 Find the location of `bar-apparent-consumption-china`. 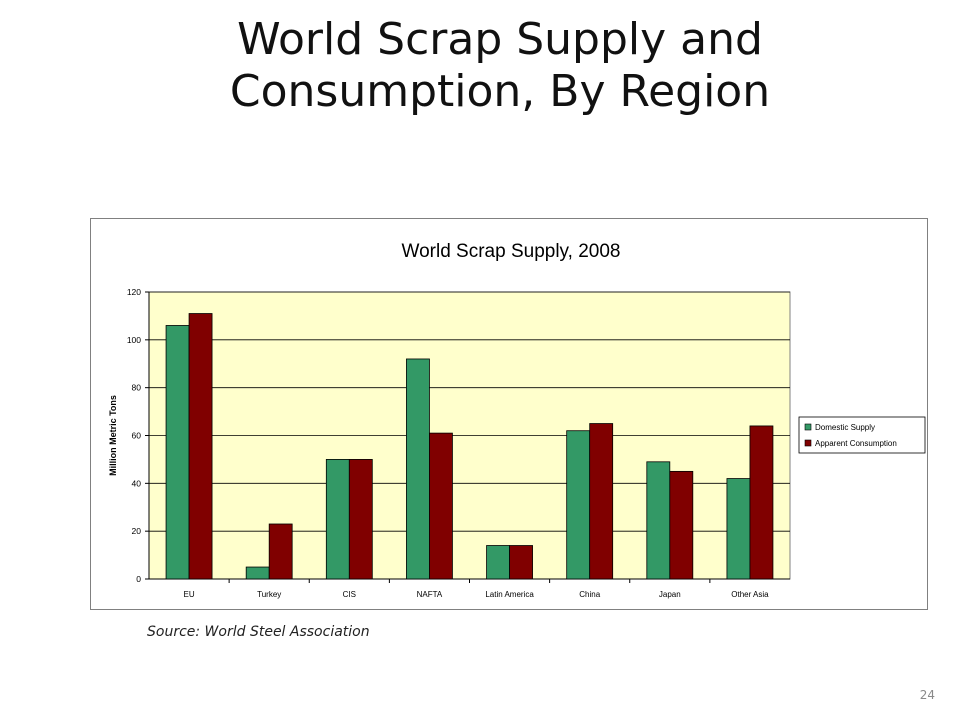

bar-apparent-consumption-china is located at coordinates (601, 501).